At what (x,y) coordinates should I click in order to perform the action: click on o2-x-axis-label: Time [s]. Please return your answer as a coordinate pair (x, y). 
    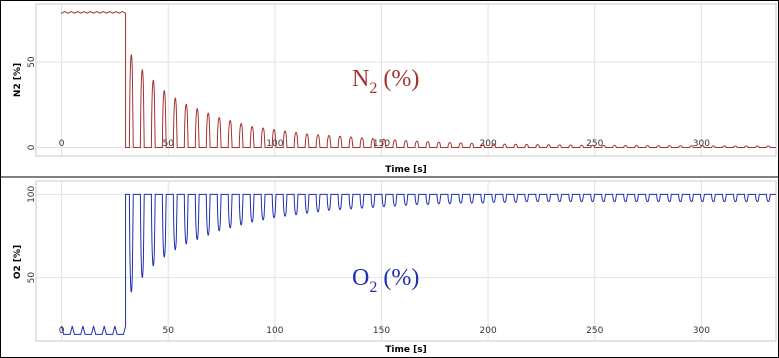
    Looking at the image, I should click on (405, 350).